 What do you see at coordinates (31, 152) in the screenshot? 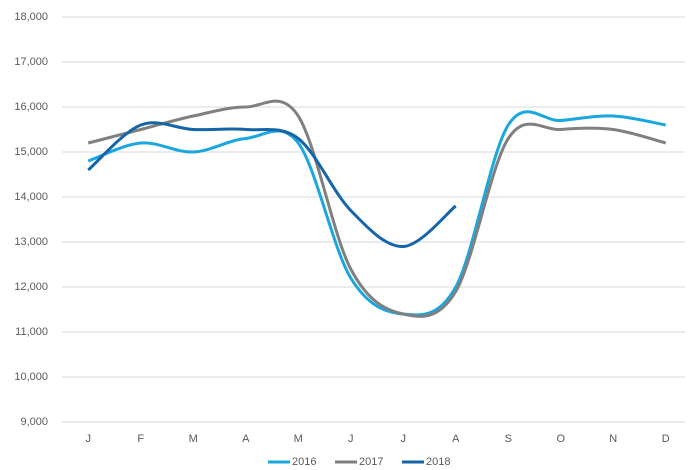
I see `y-tick-label: 15,000` at bounding box center [31, 152].